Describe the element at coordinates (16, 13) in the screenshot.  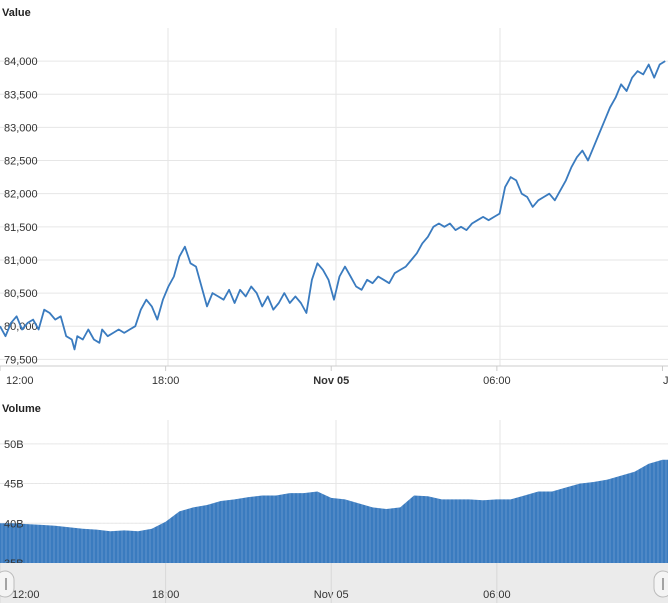
I see `value-chart-title: Value` at that location.